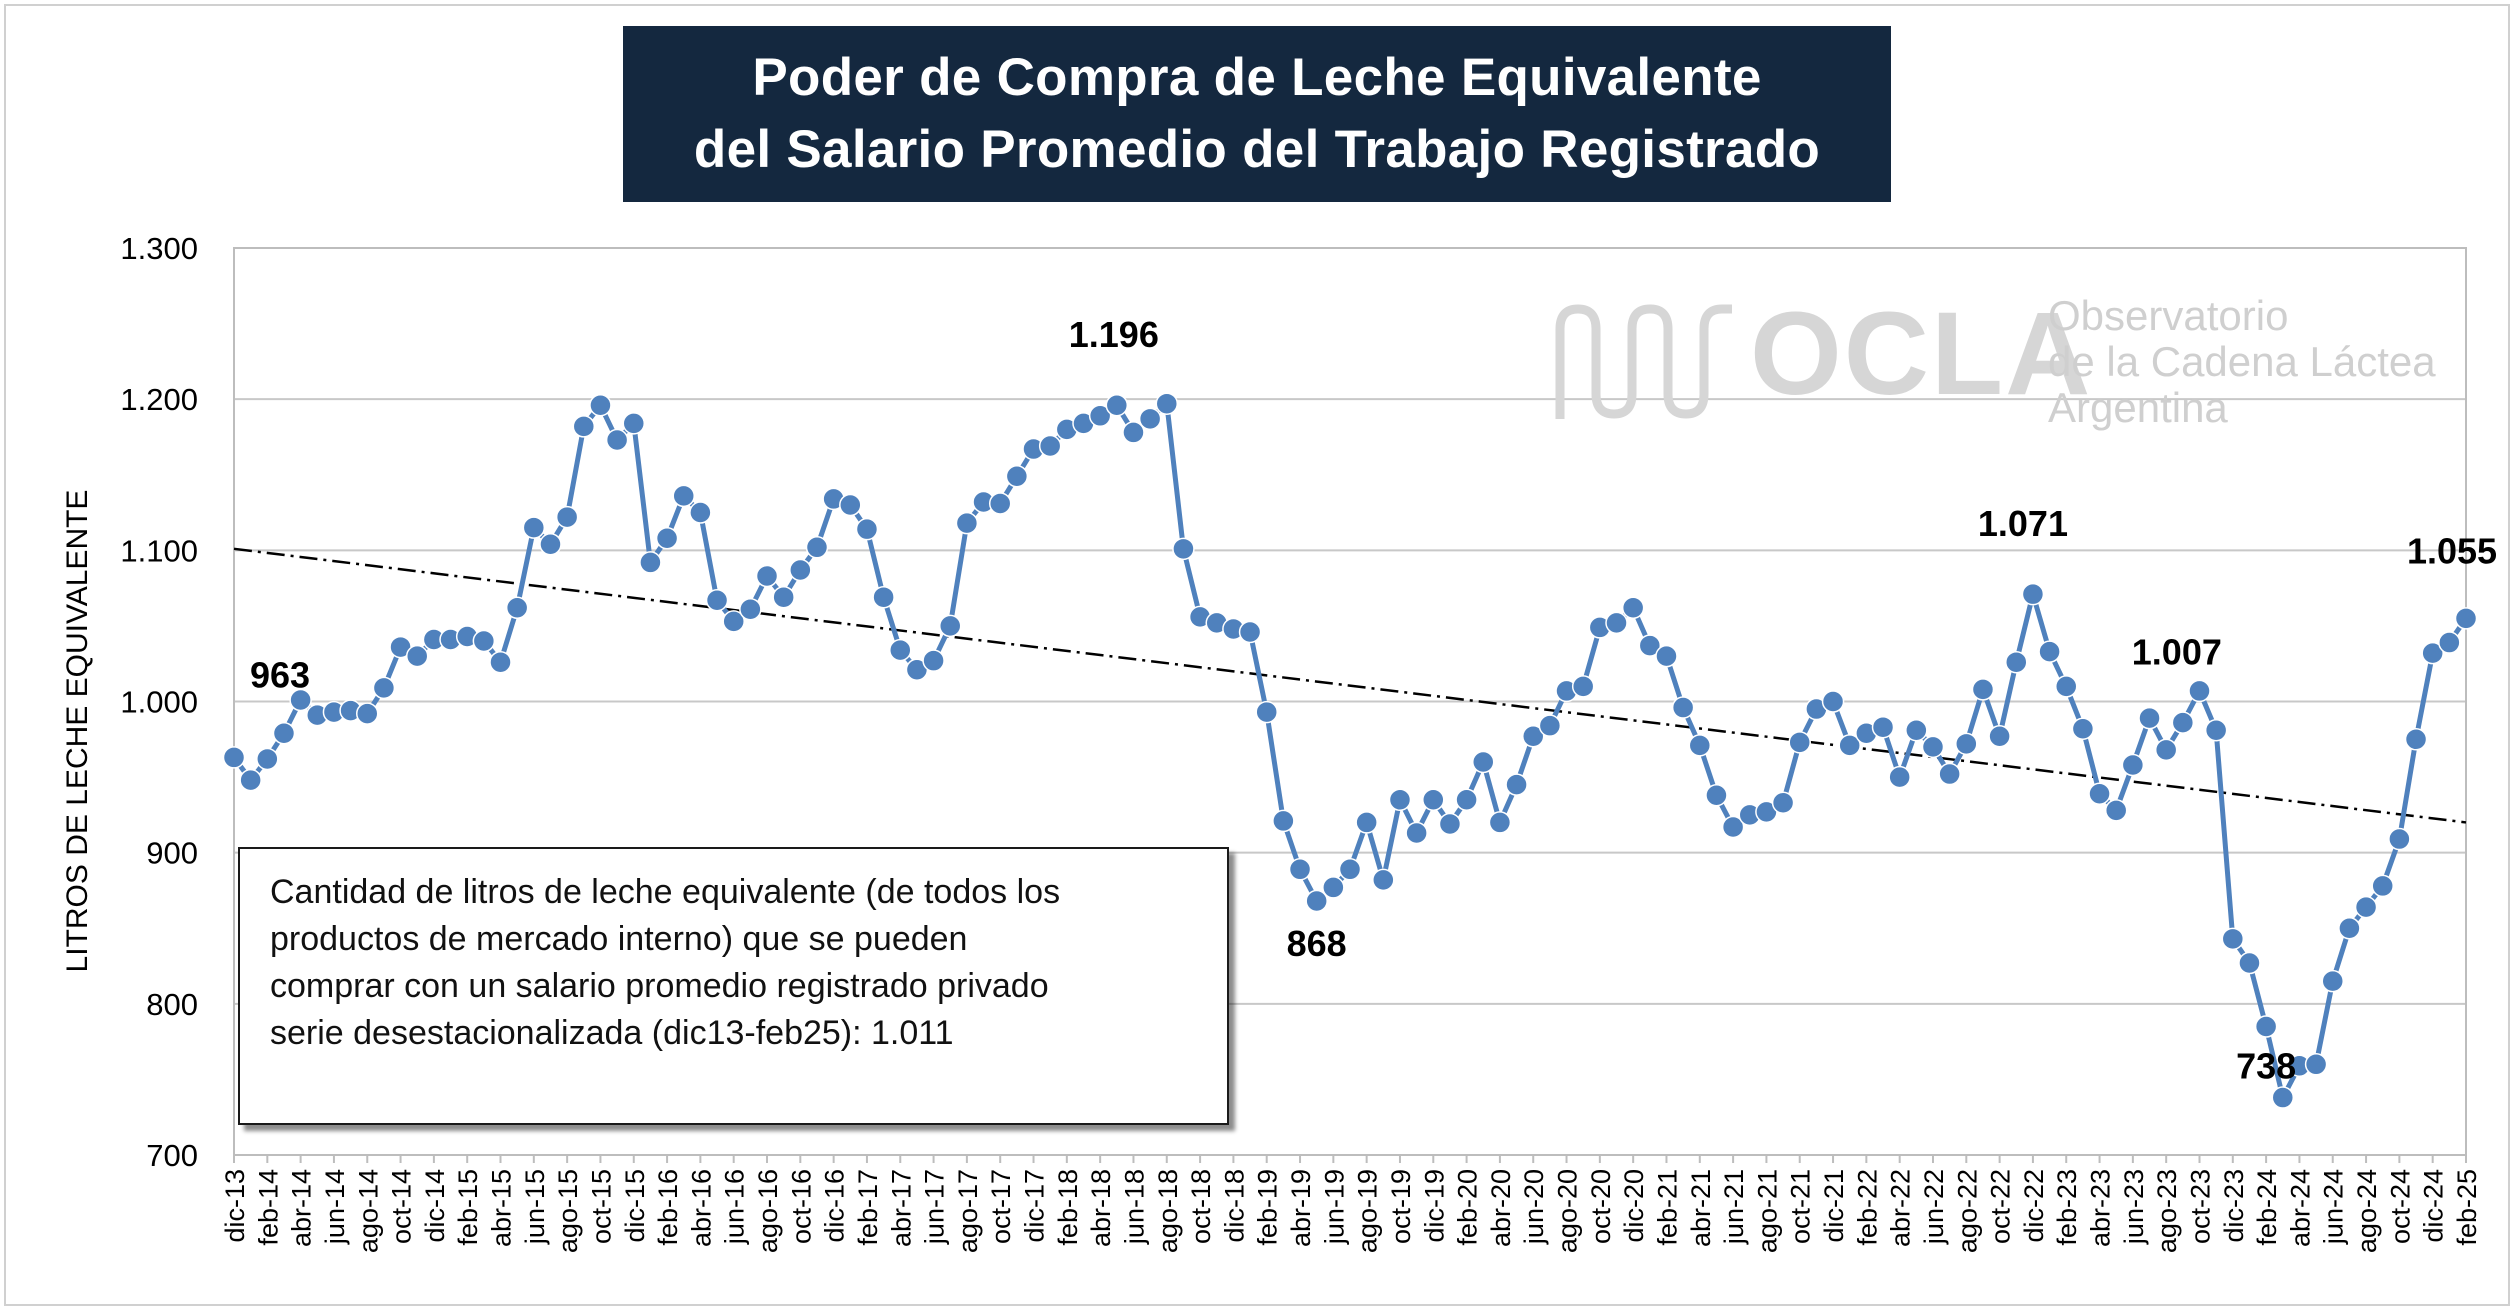 This screenshot has height=1312, width=2516. Describe the element at coordinates (1257, 77) in the screenshot. I see `chart-title-line-1: Poder de Compra de Leche Equivalente` at that location.